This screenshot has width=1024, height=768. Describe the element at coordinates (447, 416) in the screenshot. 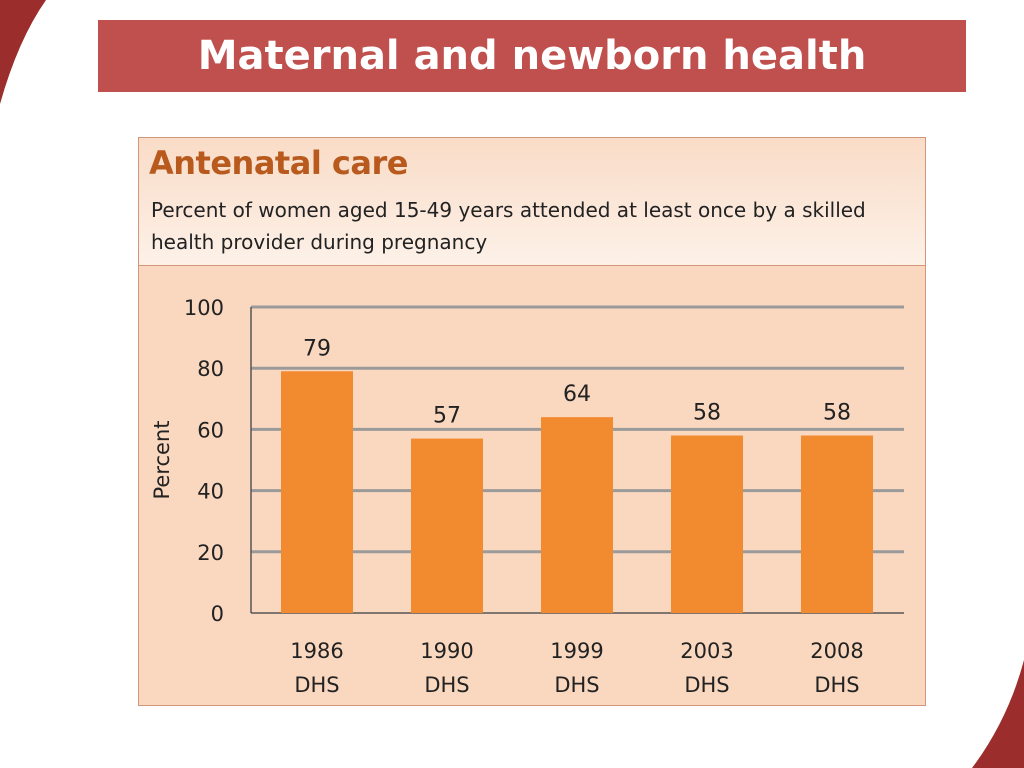

I see `data-label: 57` at that location.